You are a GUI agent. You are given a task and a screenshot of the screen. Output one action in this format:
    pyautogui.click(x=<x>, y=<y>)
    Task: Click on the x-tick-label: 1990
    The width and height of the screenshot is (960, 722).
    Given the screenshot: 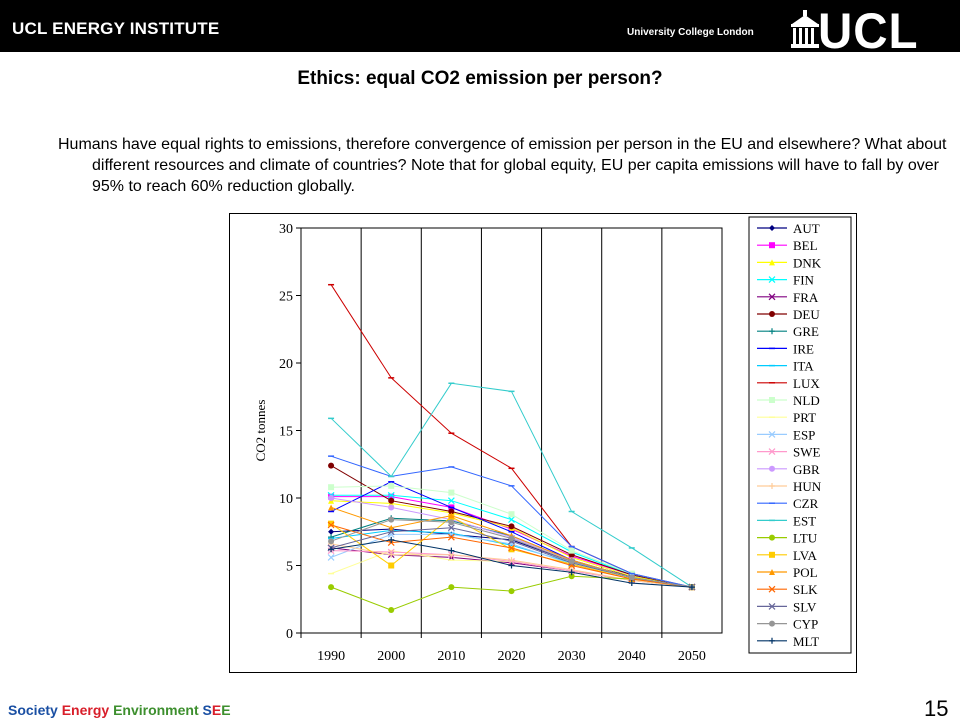 What is the action you would take?
    pyautogui.click(x=331, y=656)
    